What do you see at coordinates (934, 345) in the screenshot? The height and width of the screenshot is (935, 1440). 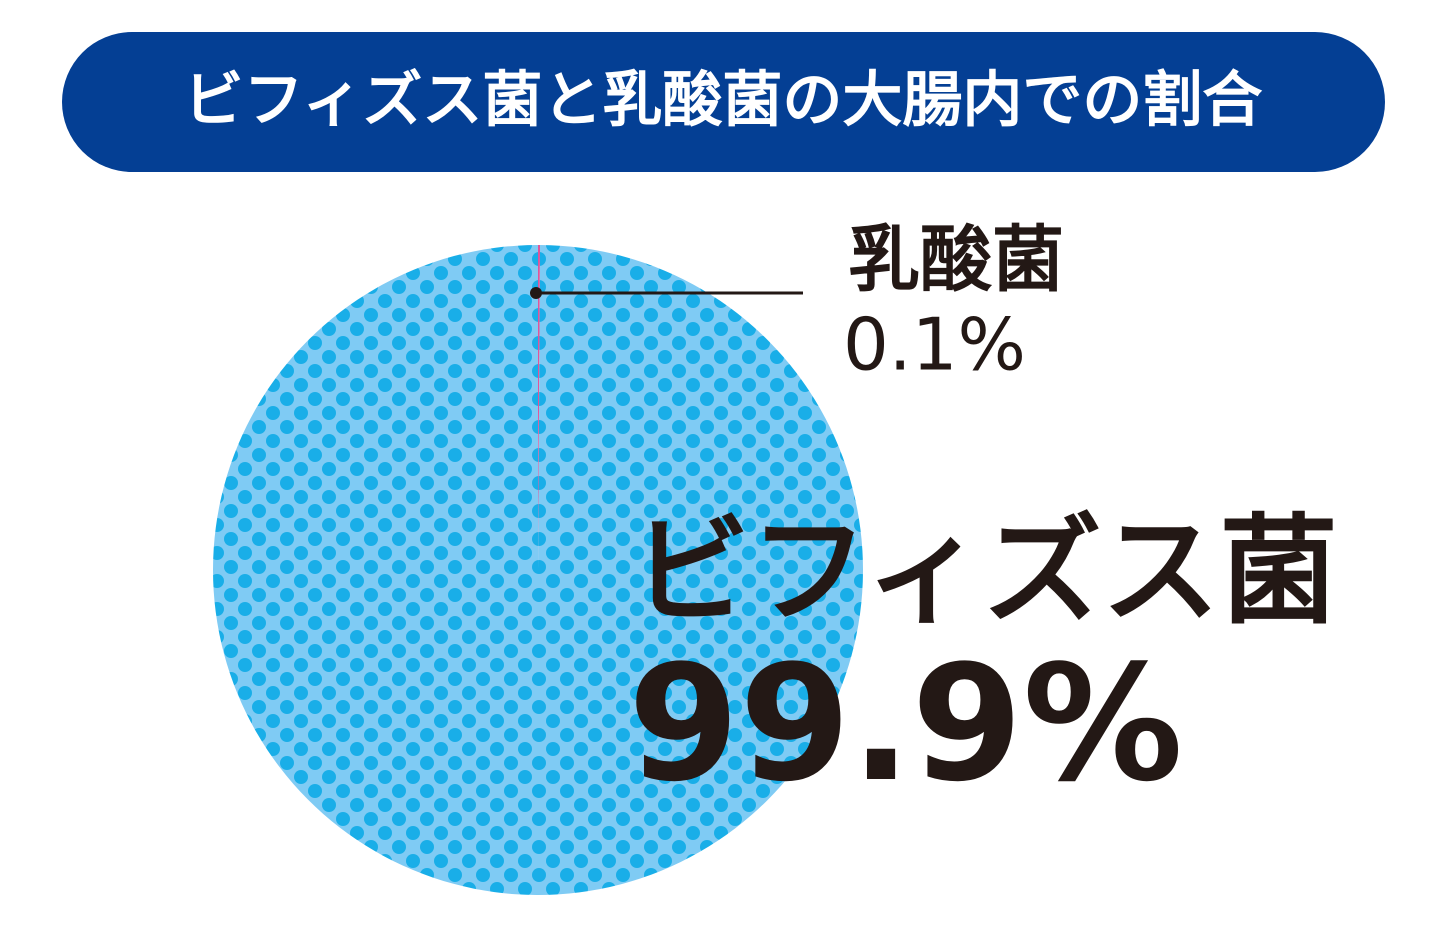 I see `value-label: 0.1%` at bounding box center [934, 345].